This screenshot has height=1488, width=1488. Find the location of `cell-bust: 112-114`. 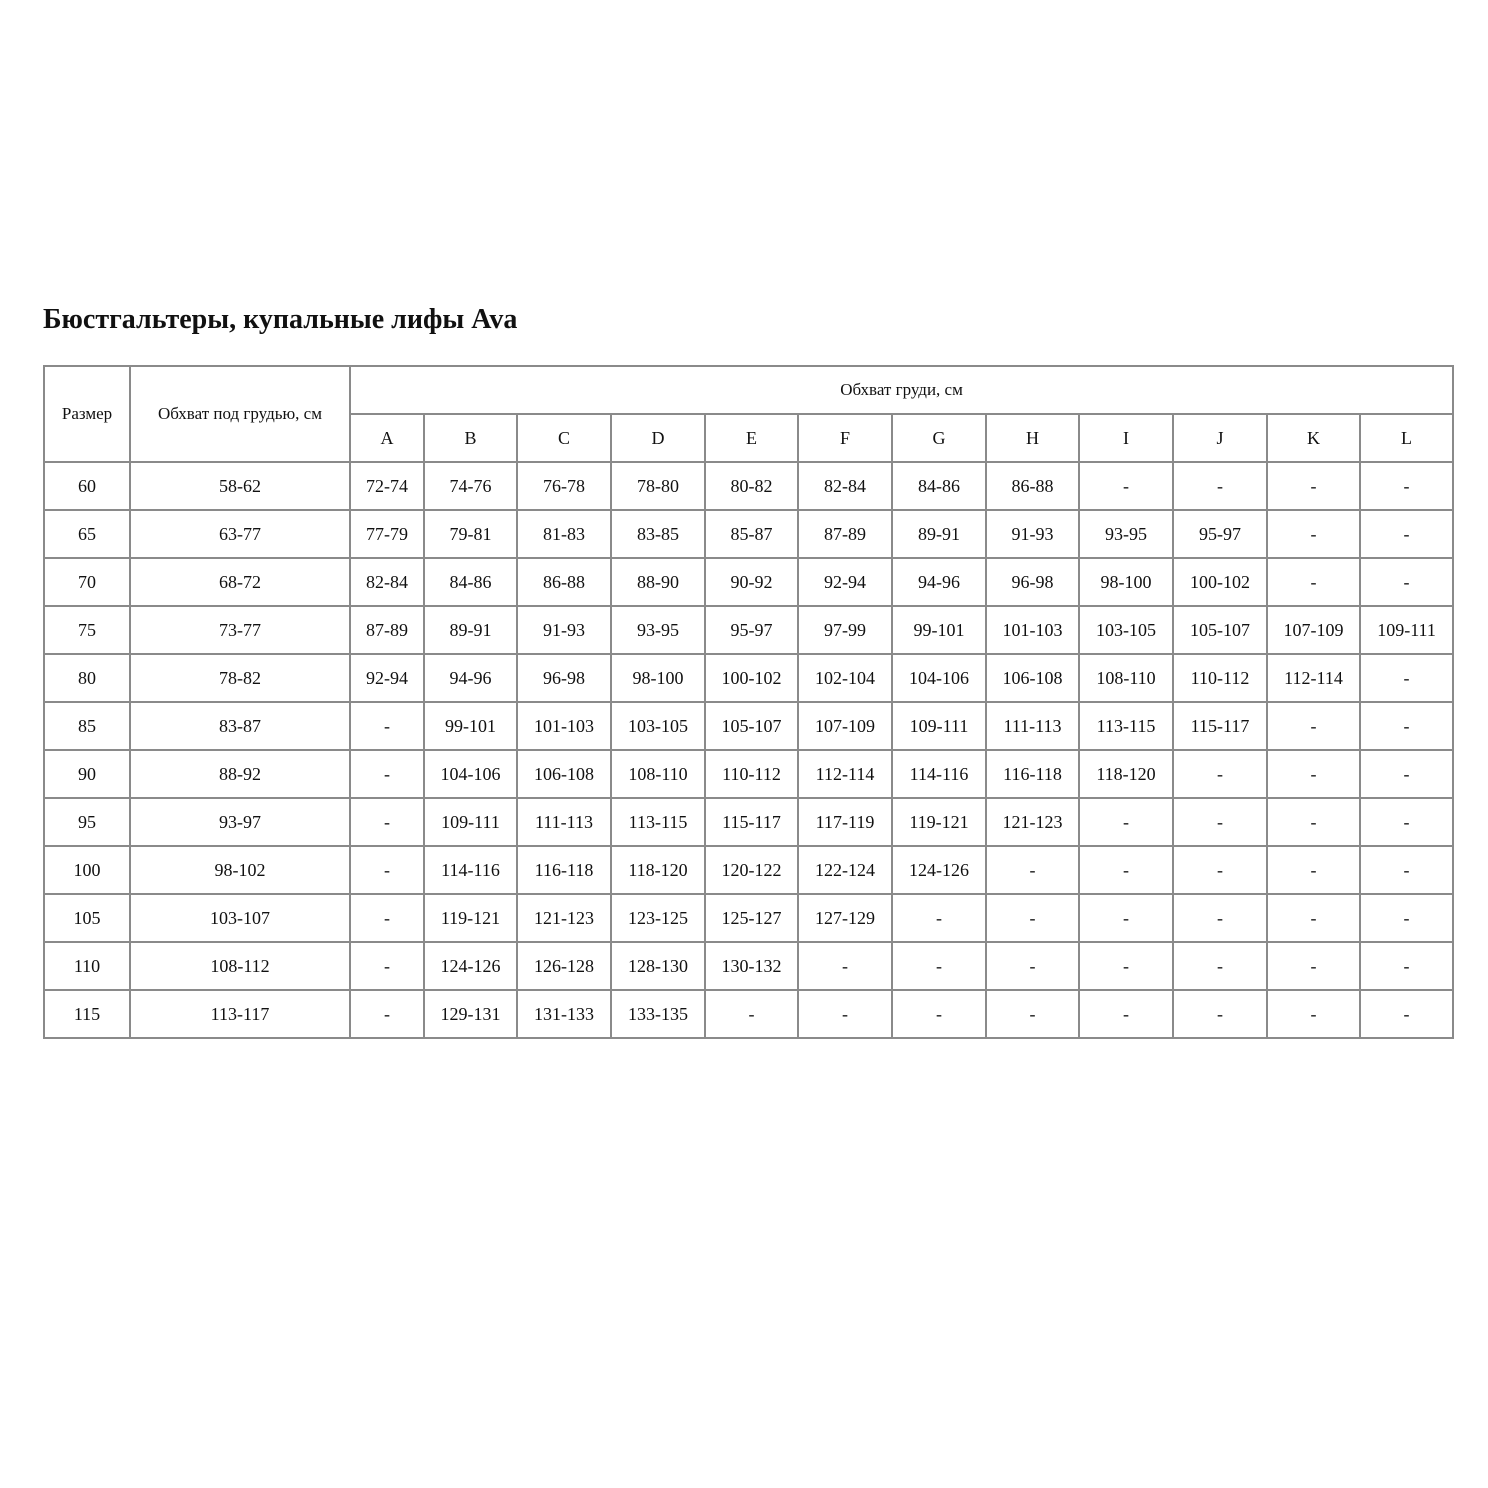

cell-bust: 112-114 is located at coordinates (845, 774).